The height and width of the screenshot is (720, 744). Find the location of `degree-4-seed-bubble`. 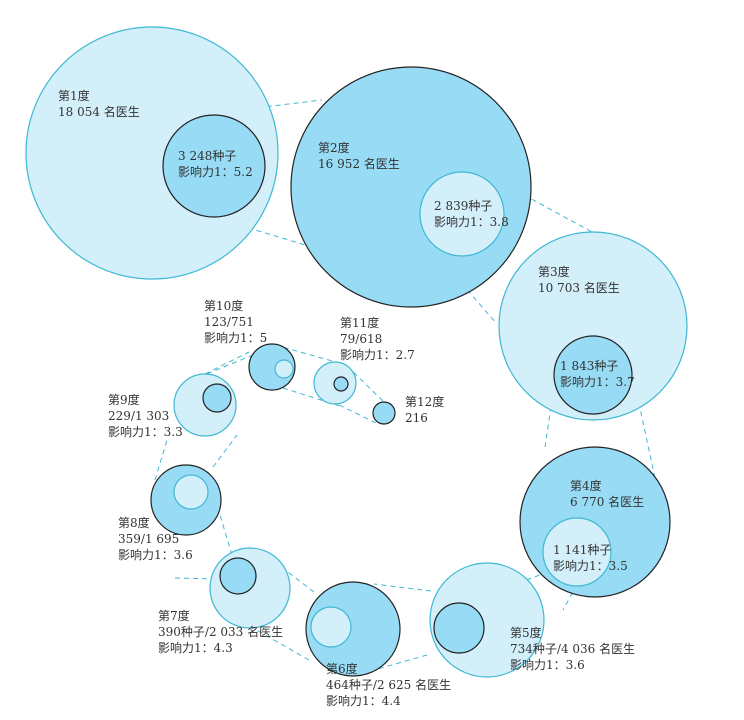

degree-4-seed-bubble is located at coordinates (577, 552).